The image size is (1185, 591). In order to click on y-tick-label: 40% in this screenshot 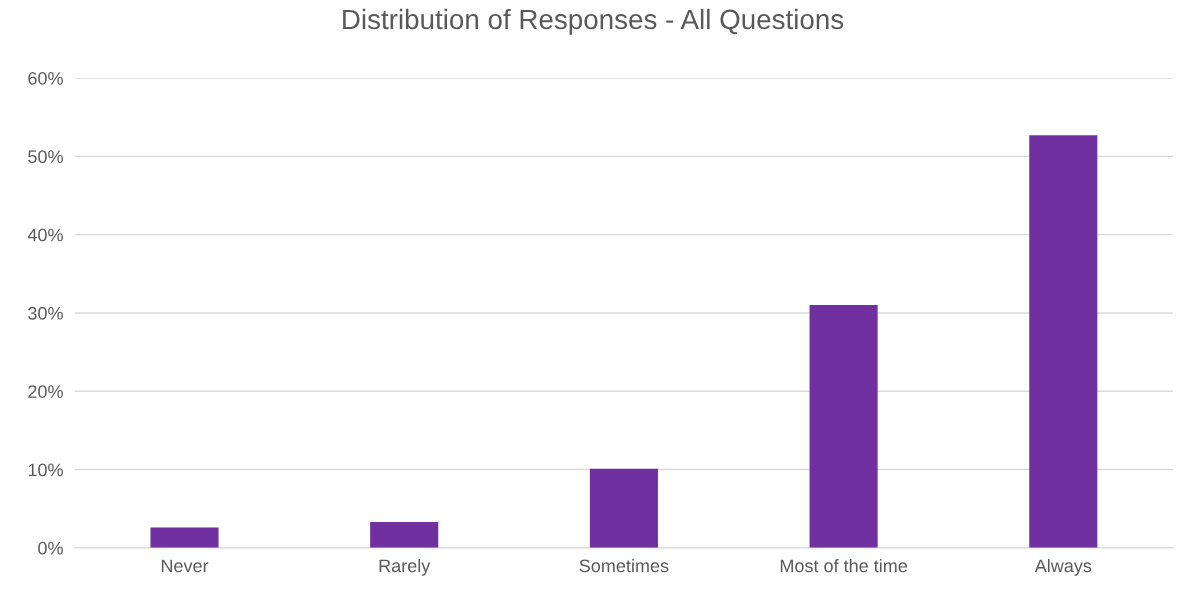, I will do `click(45, 235)`.